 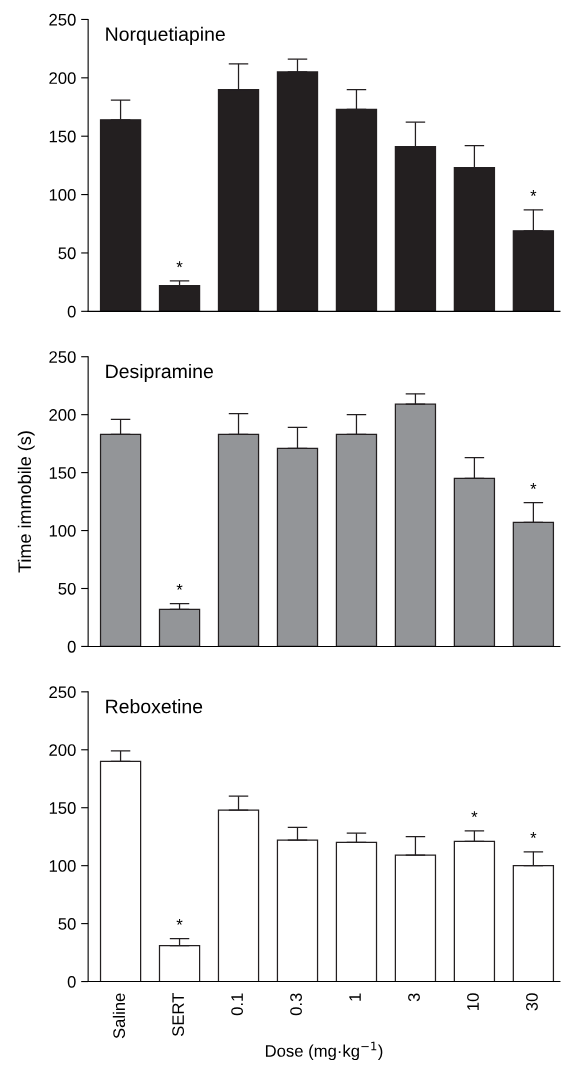 I want to click on chart-title: Reboxetine, so click(x=154, y=706).